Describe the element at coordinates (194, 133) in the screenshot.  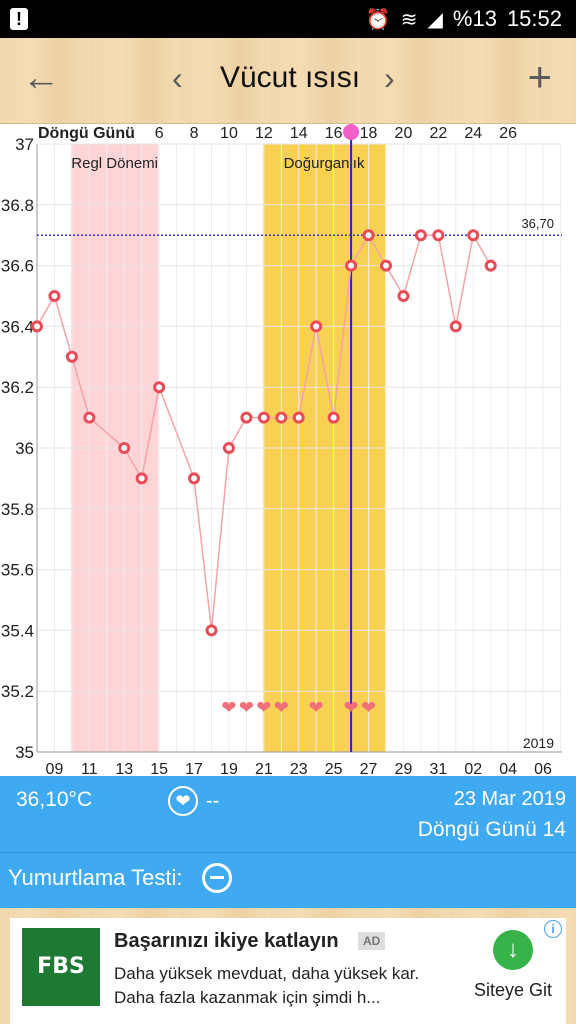
I see `top-tick-label: 8` at that location.